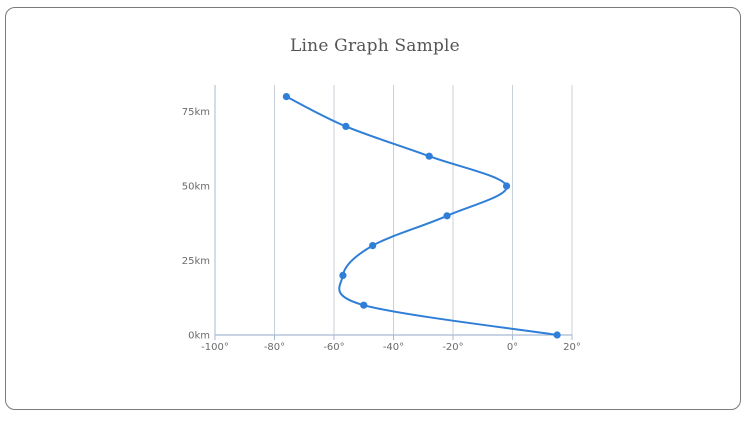  Describe the element at coordinates (196, 224) in the screenshot. I see `y-tick-labels: 0km 25km 50km 75km` at that location.